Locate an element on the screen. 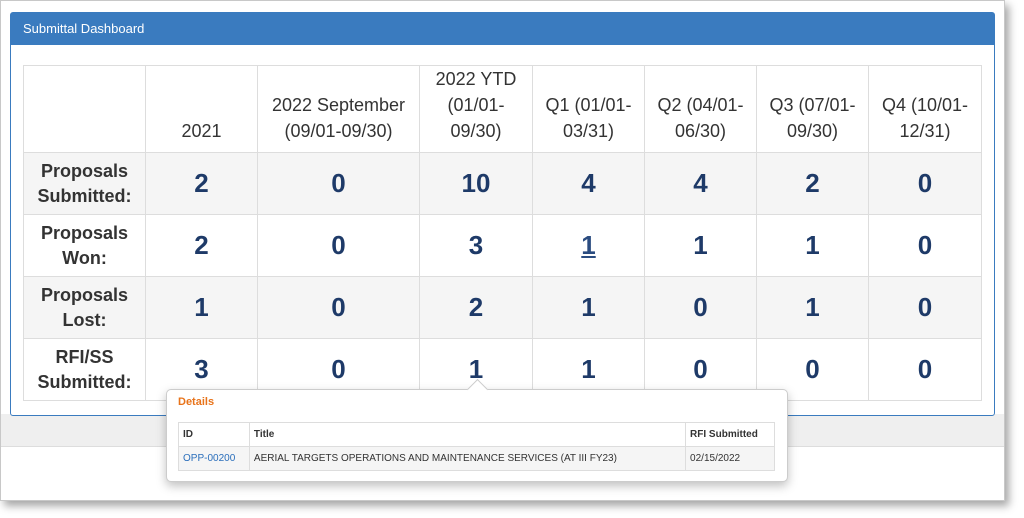  details-header: ID is located at coordinates (214, 434).